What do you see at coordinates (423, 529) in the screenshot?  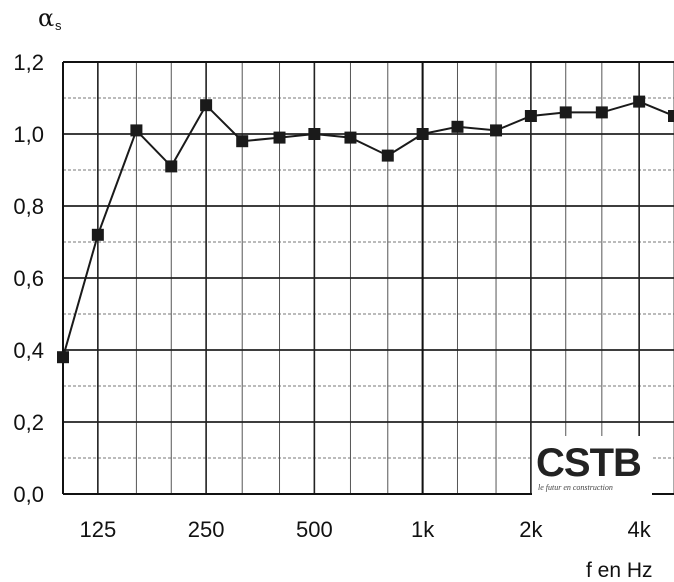 I see `x-tick-label: 1k` at bounding box center [423, 529].